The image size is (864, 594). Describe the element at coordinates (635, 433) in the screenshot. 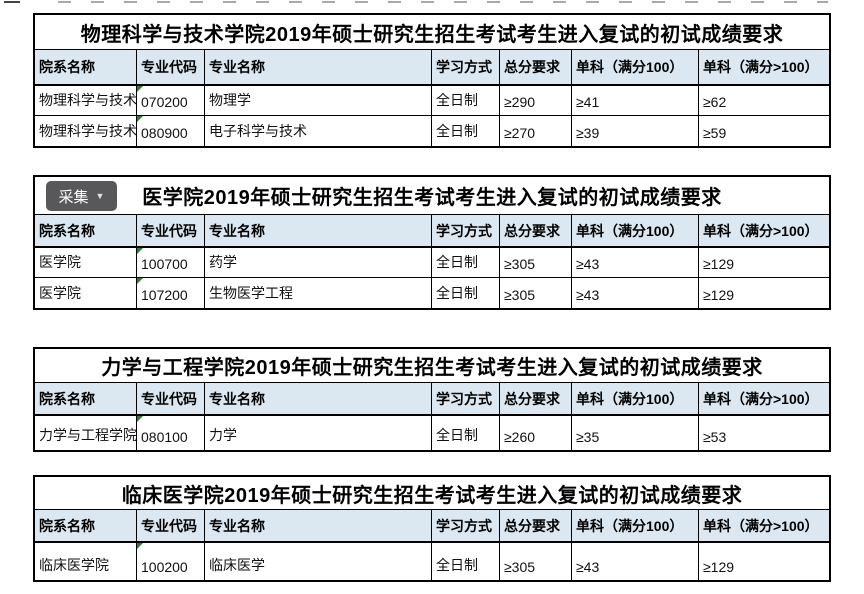

I see `cell-single-subject-100: ≥35` at that location.